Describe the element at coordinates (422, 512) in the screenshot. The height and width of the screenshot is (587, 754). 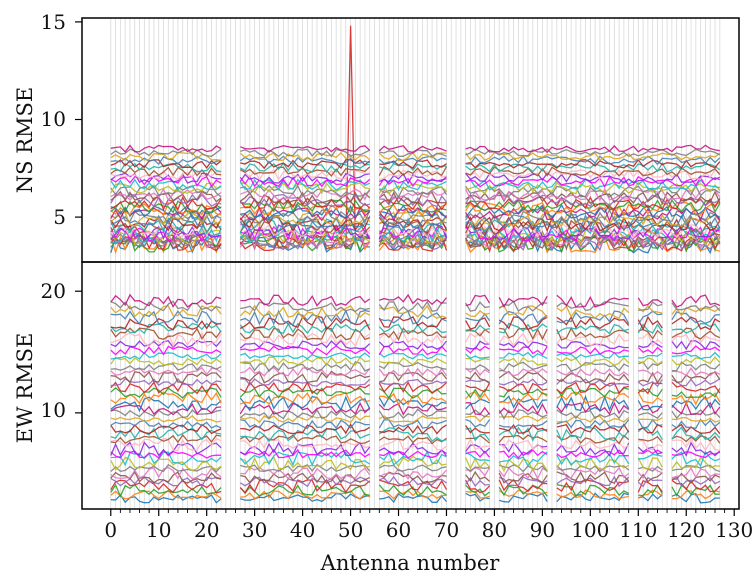
I see `x-axis-ticks` at that location.